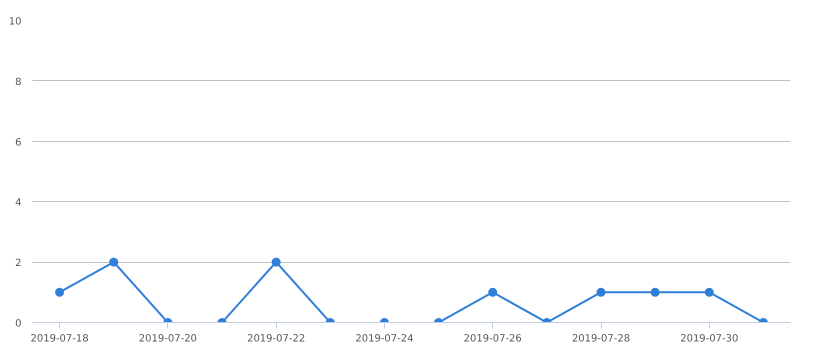 Image resolution: width=814 pixels, height=362 pixels. Describe the element at coordinates (18, 203) in the screenshot. I see `y-tick-label: 4` at that location.